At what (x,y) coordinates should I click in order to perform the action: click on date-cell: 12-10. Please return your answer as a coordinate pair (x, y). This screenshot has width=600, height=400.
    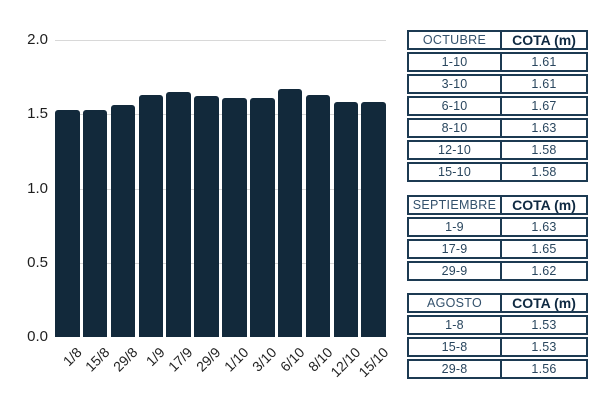
    Looking at the image, I should click on (455, 150).